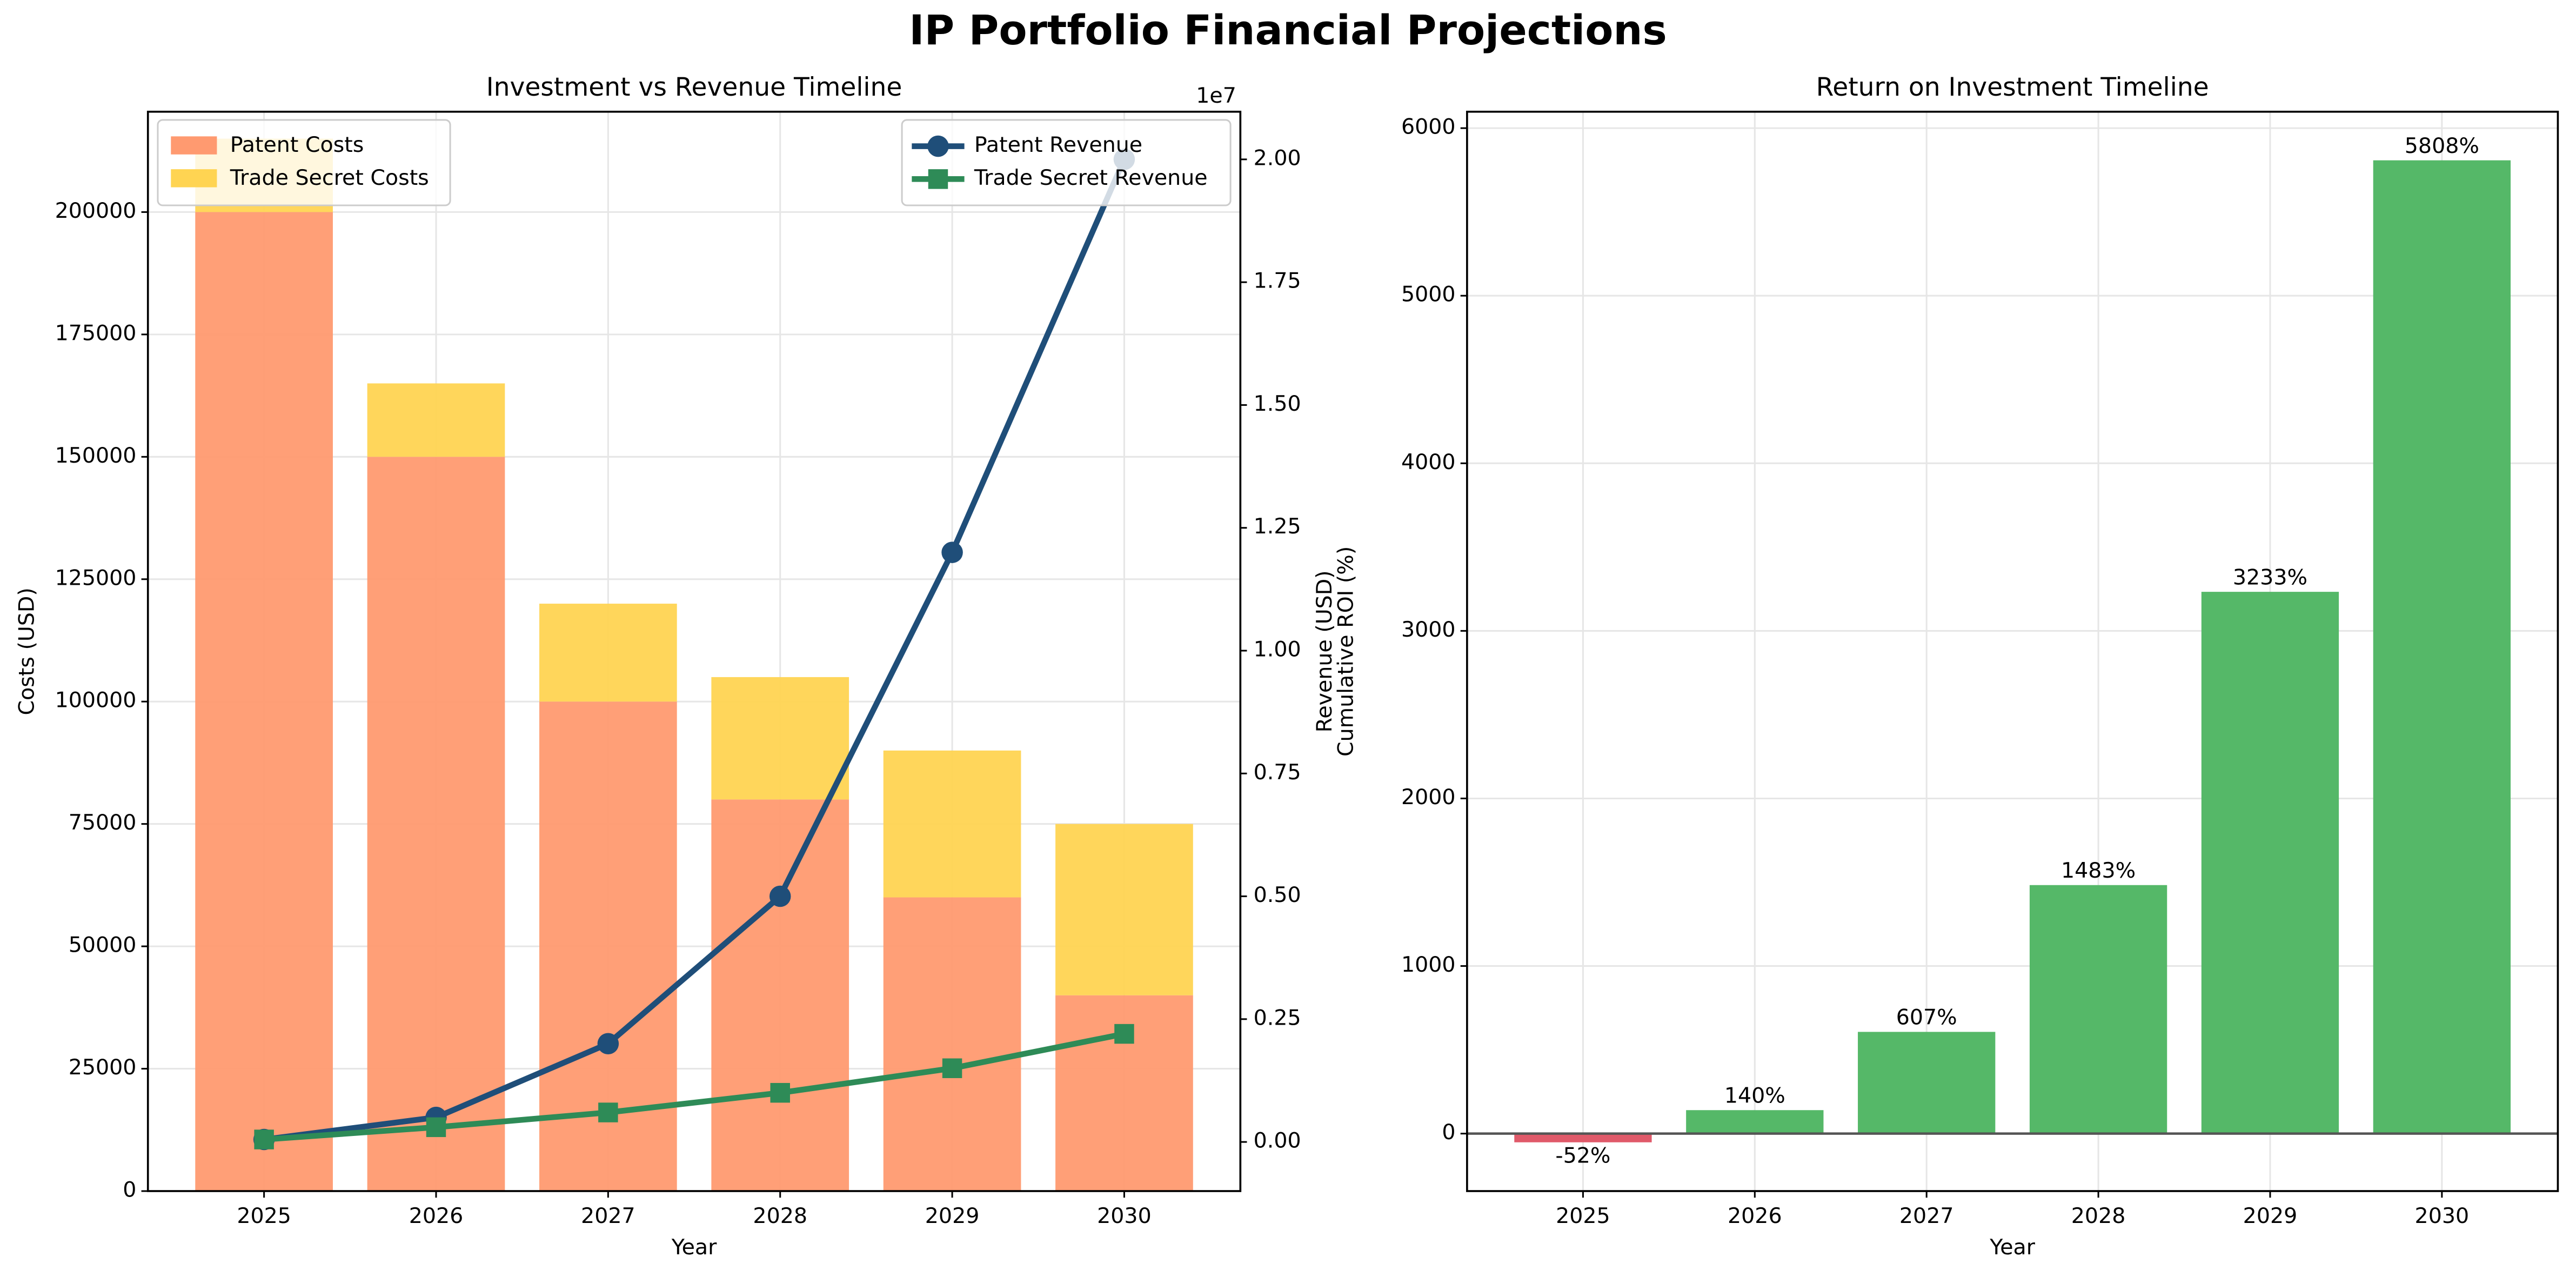 The height and width of the screenshot is (1277, 2576). I want to click on y2-axis-label: Revenue (USD), so click(1324, 651).